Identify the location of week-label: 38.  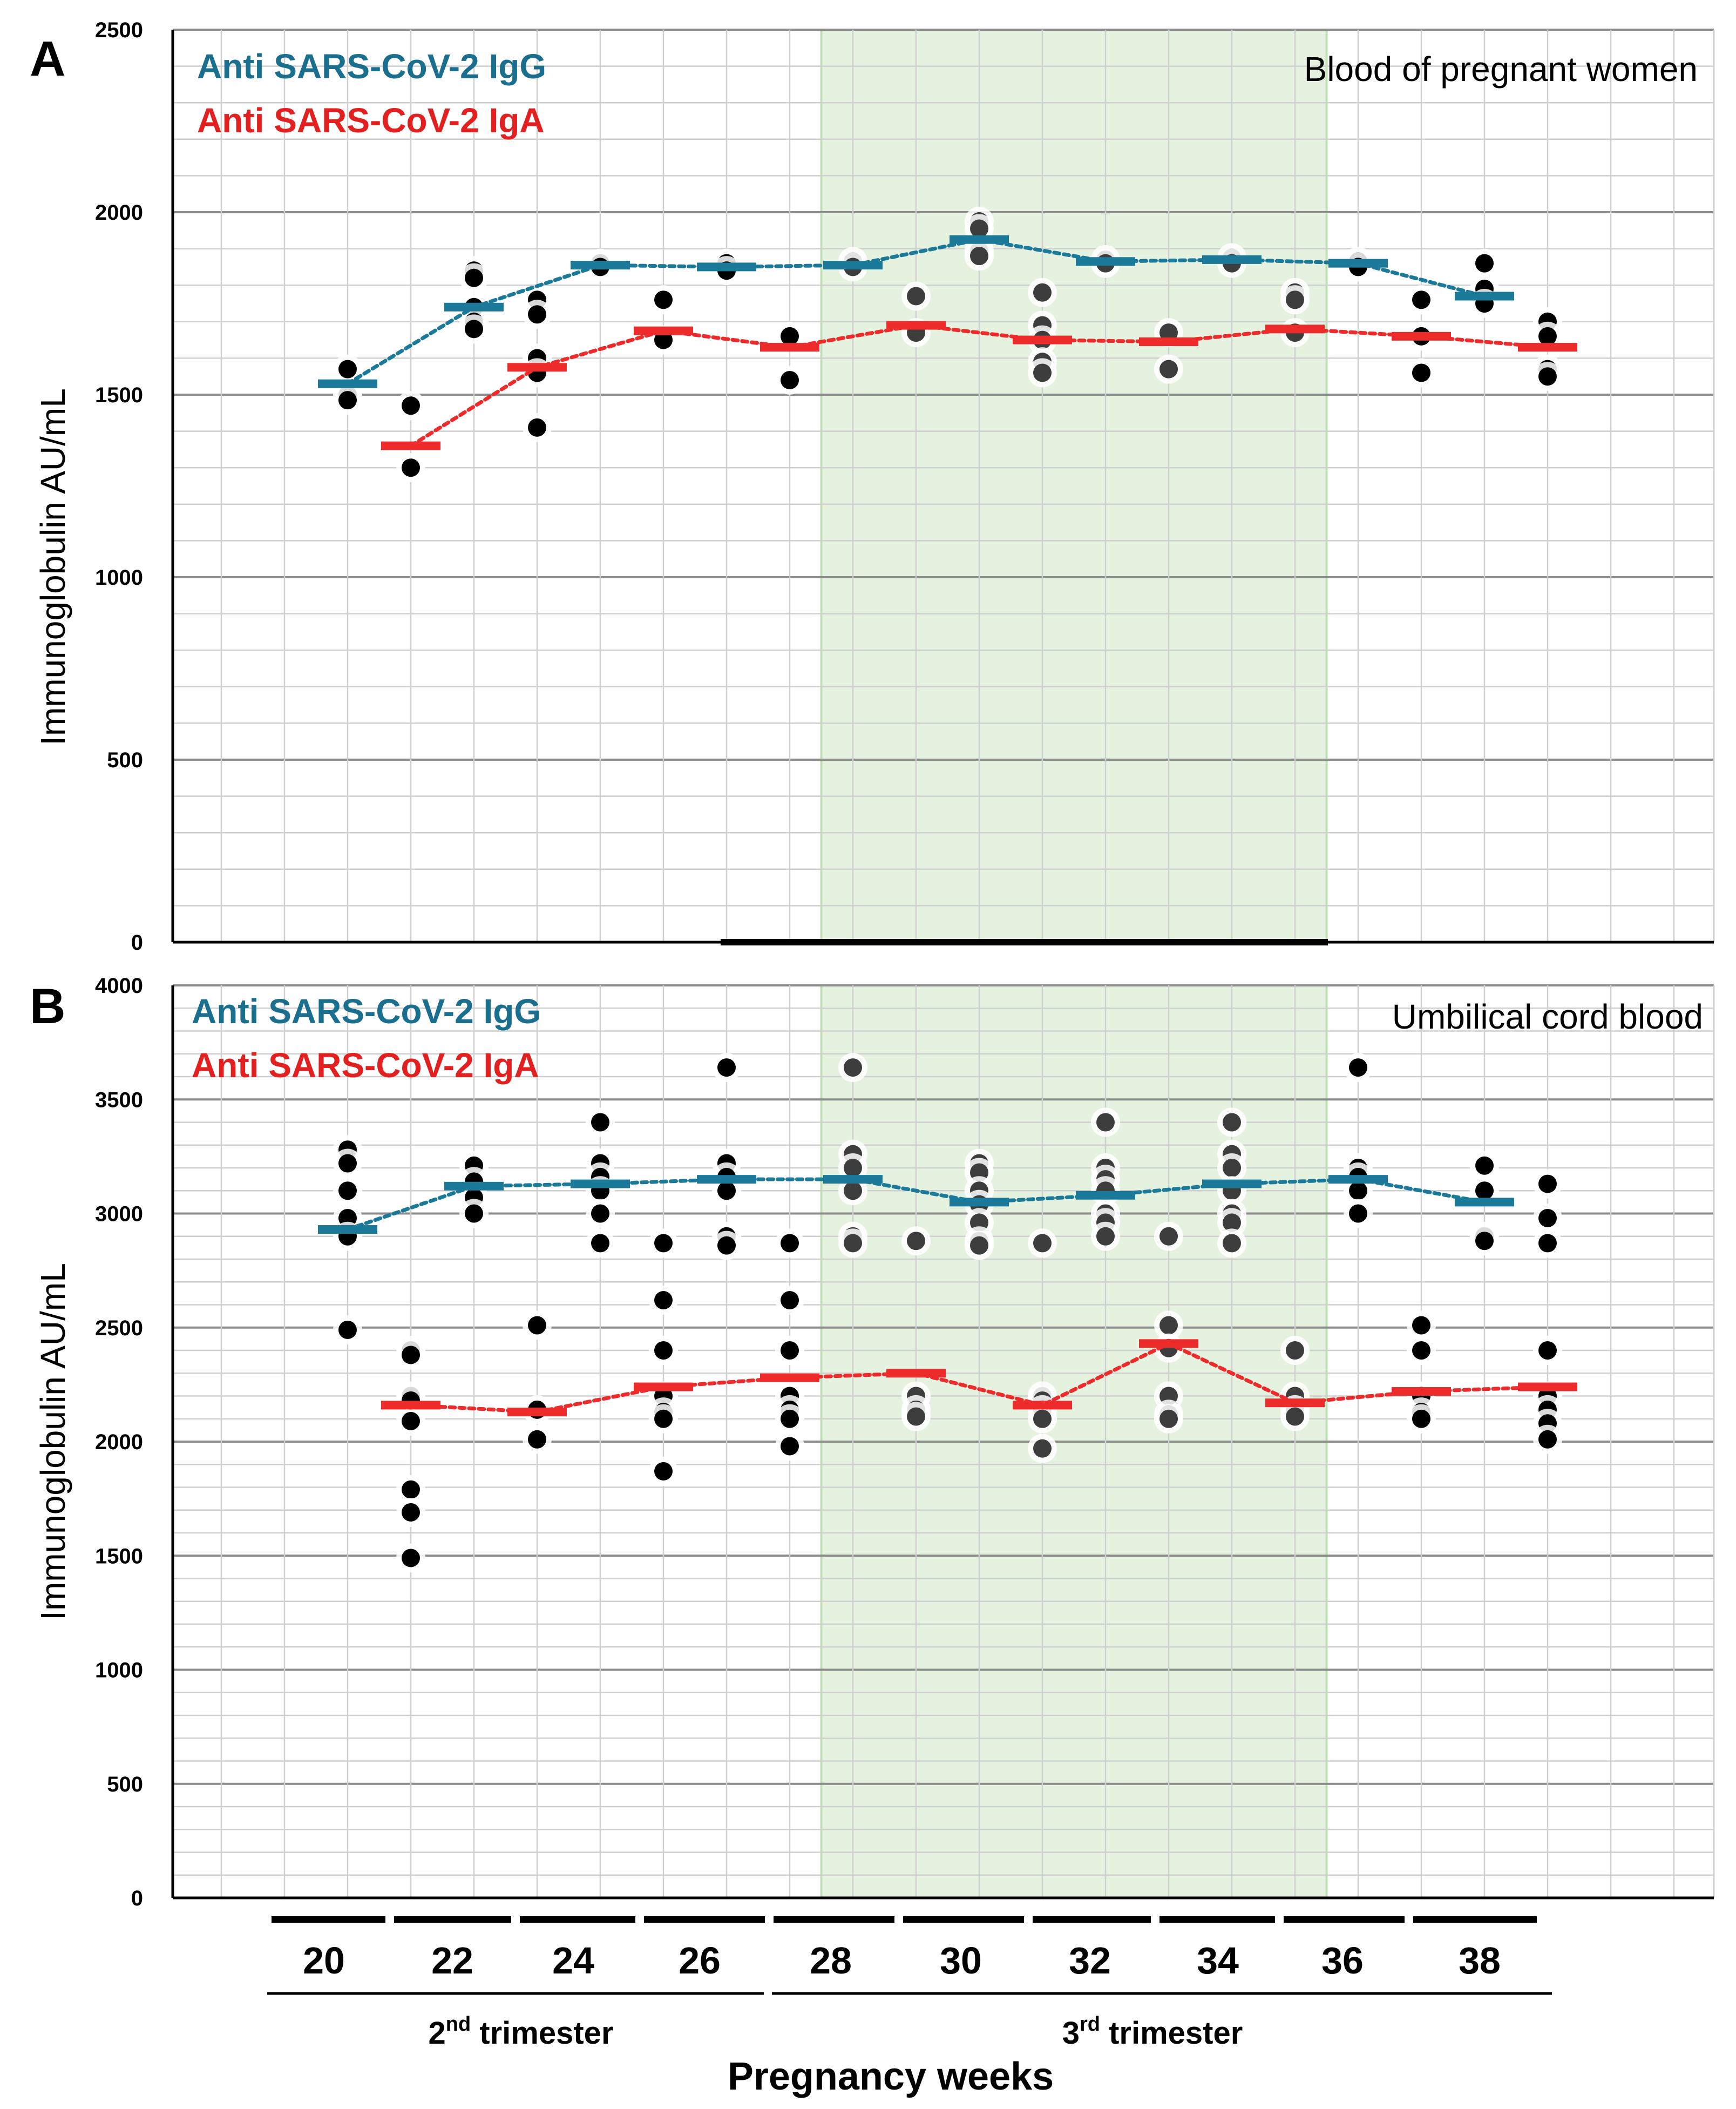
(1480, 1960).